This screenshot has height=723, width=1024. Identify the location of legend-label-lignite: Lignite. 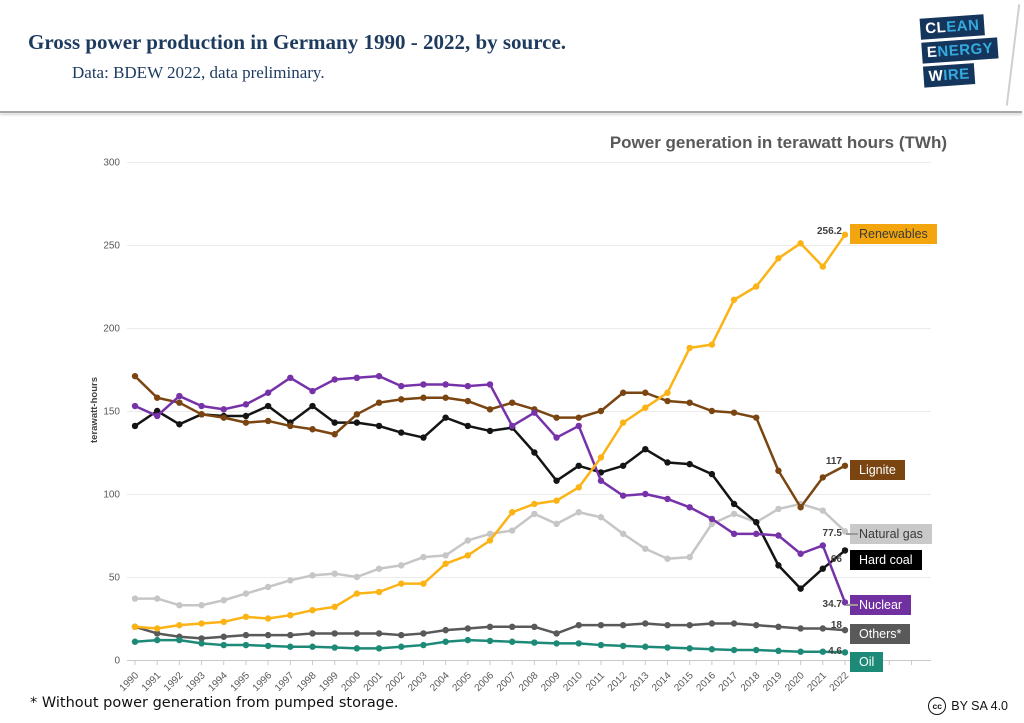
(877, 469).